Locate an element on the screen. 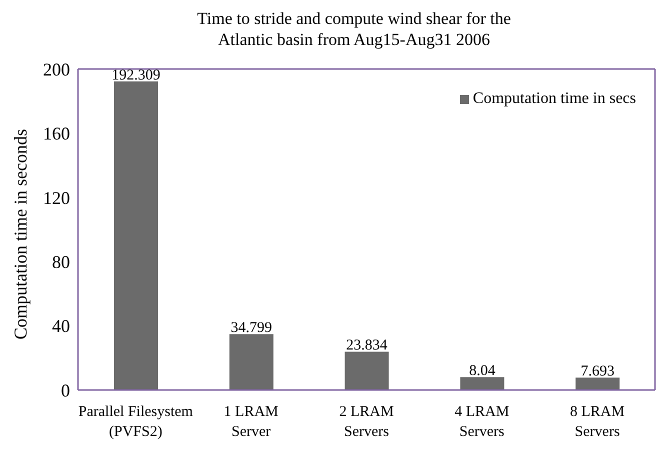 The image size is (664, 454). x-tick-label: 4 LRAM Servers is located at coordinates (482, 422).